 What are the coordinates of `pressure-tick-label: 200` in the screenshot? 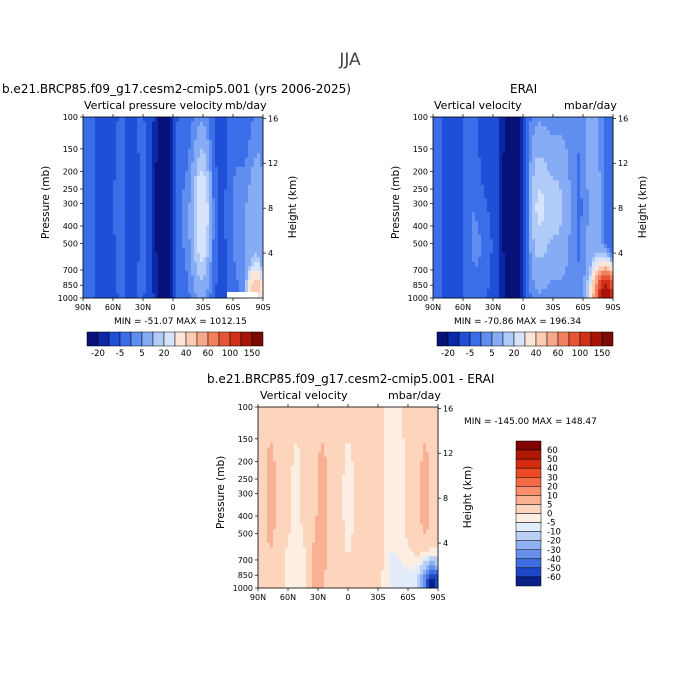 It's located at (70, 171).